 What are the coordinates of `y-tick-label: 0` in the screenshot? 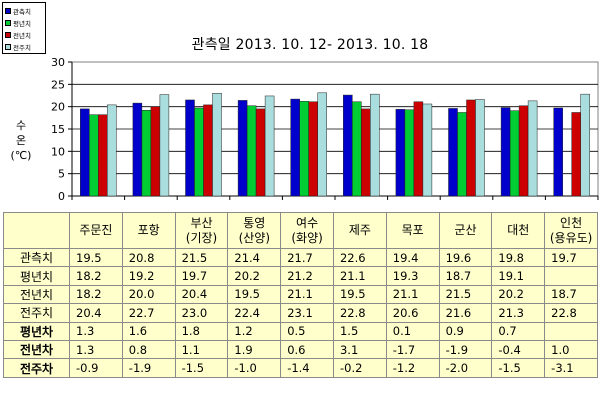 It's located at (61, 196).